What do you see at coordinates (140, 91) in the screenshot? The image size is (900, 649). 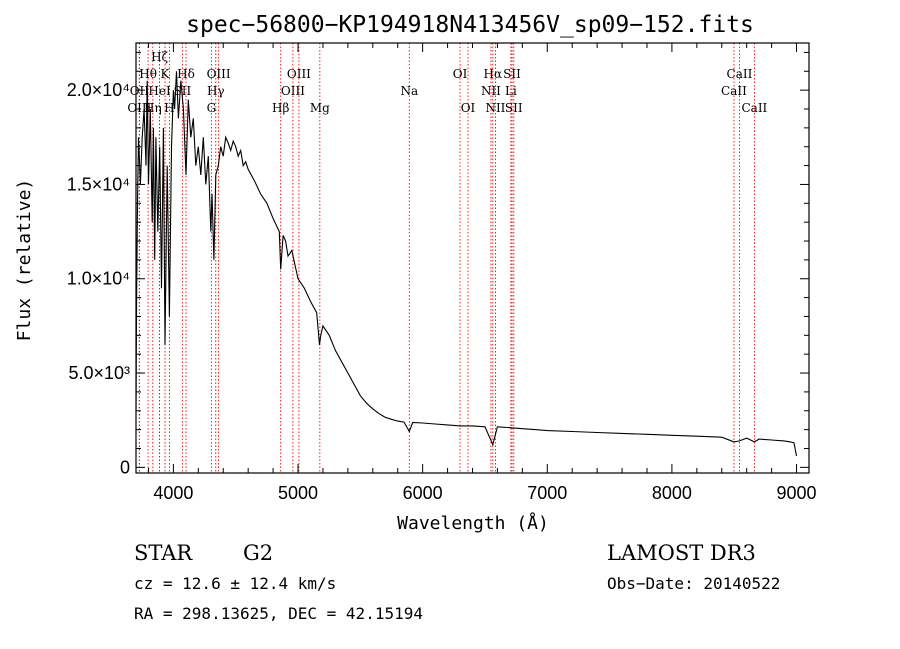 I see `spectral-line-label: OII` at bounding box center [140, 91].